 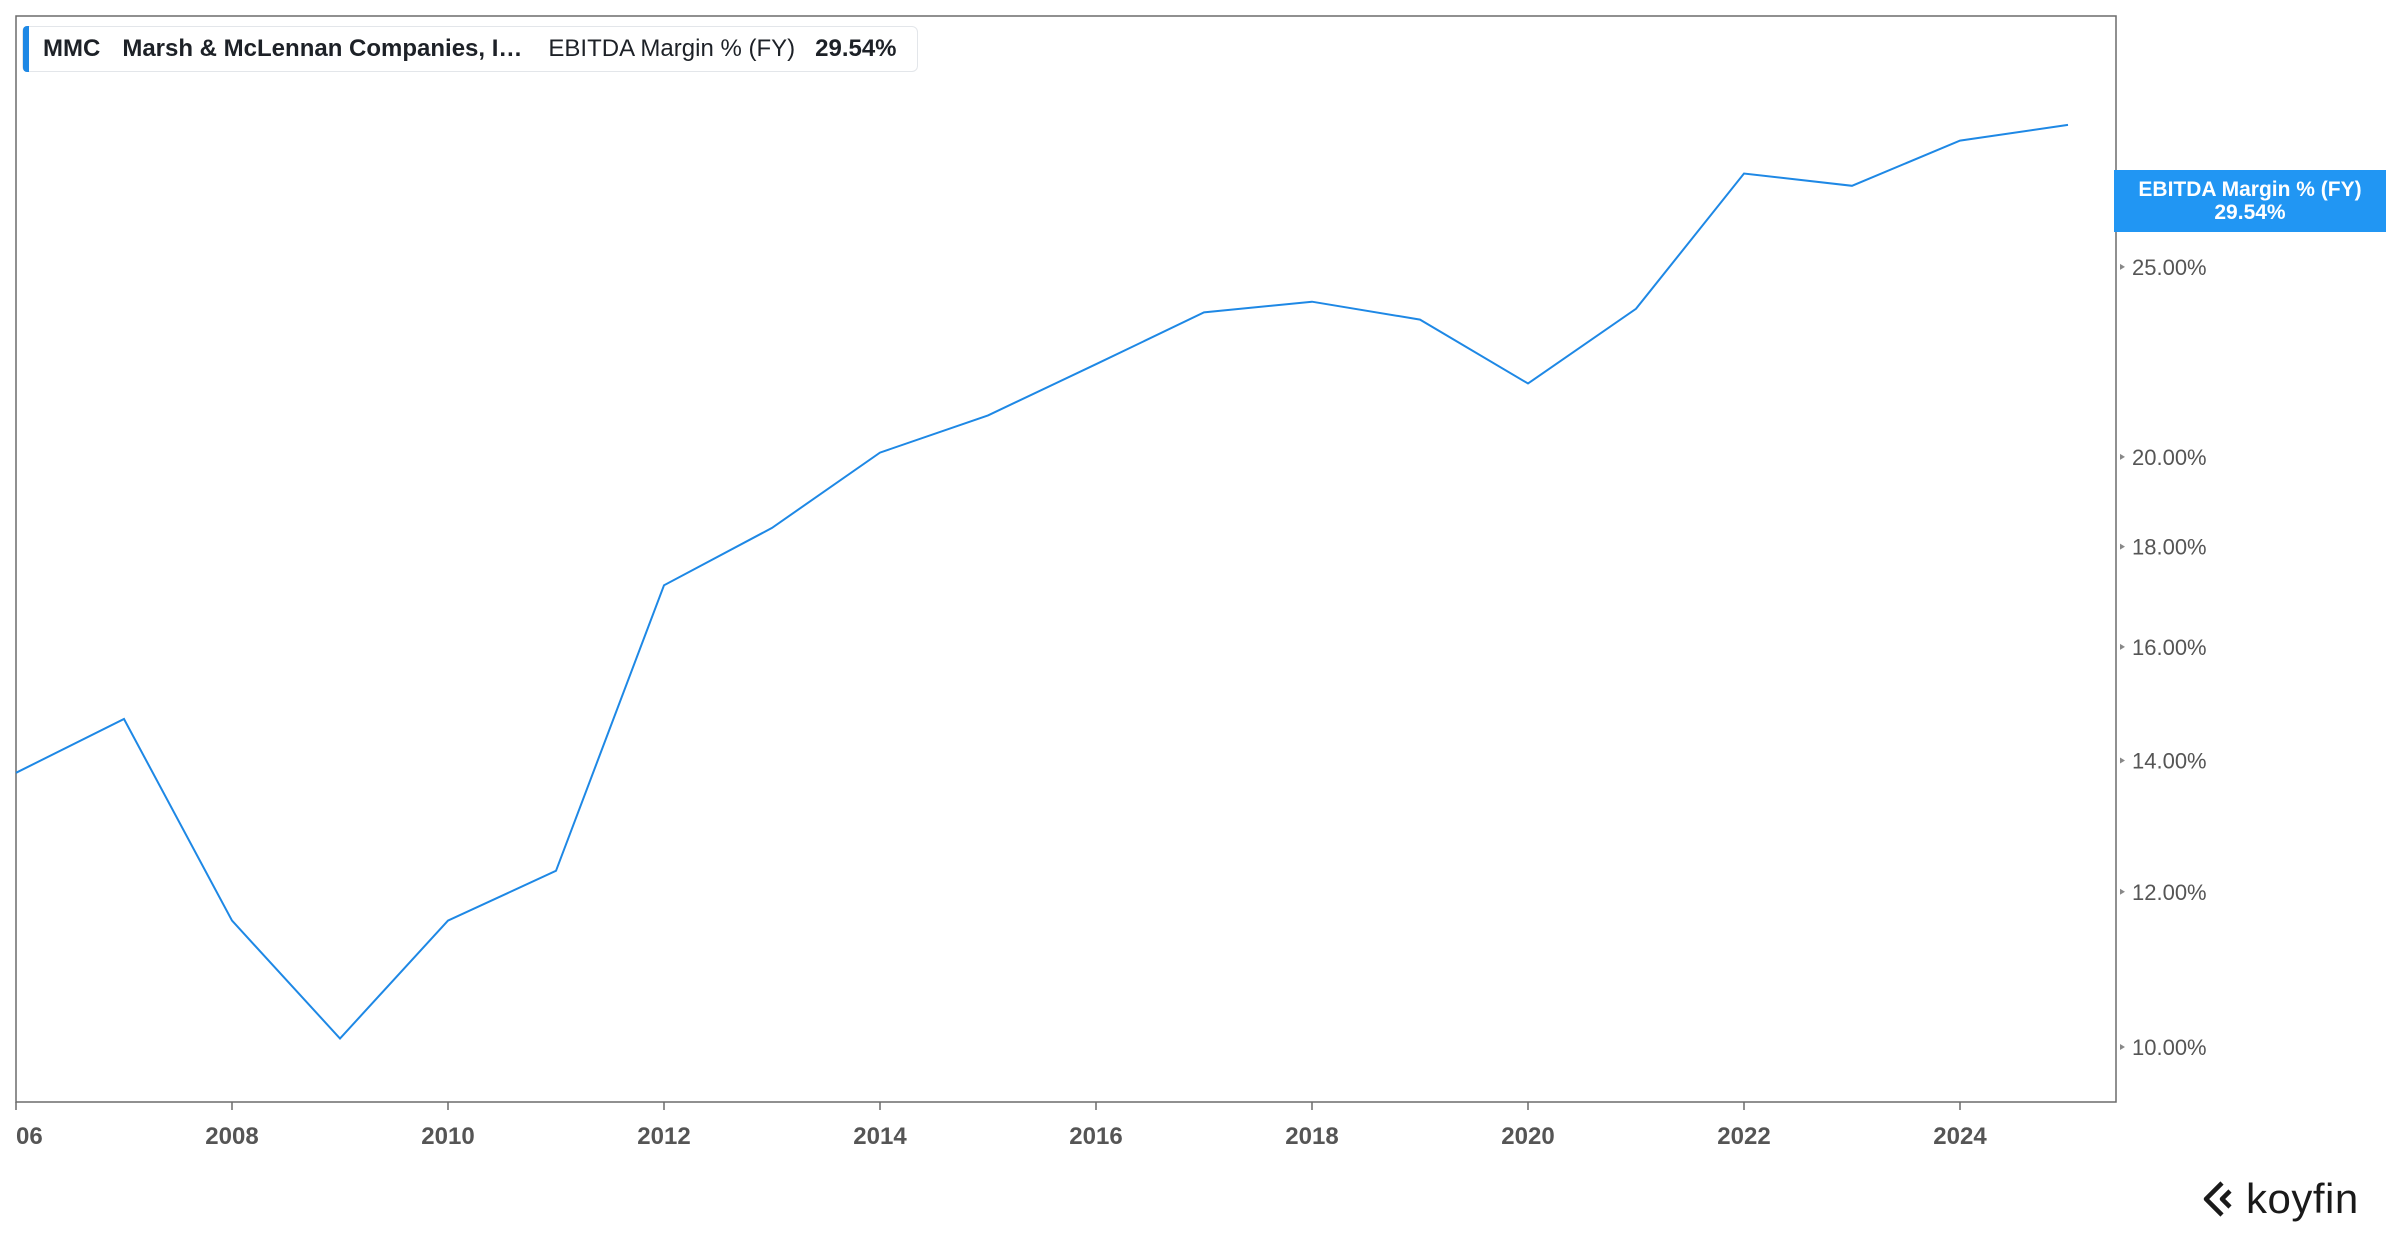 I want to click on last-value-label-value: 29.54%, so click(x=2250, y=212).